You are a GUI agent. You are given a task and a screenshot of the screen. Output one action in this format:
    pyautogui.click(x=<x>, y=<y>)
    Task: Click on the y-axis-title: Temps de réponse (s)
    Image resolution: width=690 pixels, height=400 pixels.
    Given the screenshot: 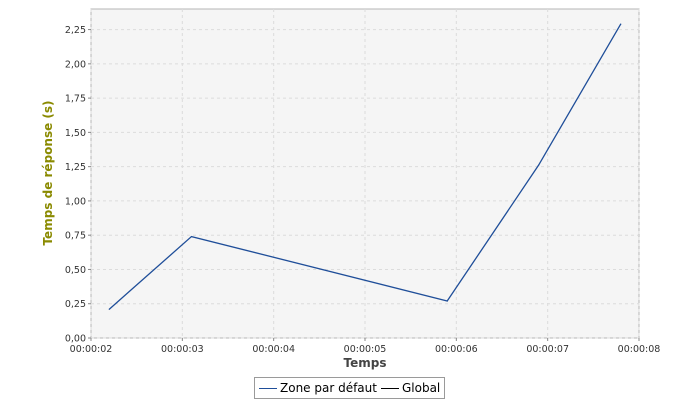 What is the action you would take?
    pyautogui.click(x=48, y=172)
    